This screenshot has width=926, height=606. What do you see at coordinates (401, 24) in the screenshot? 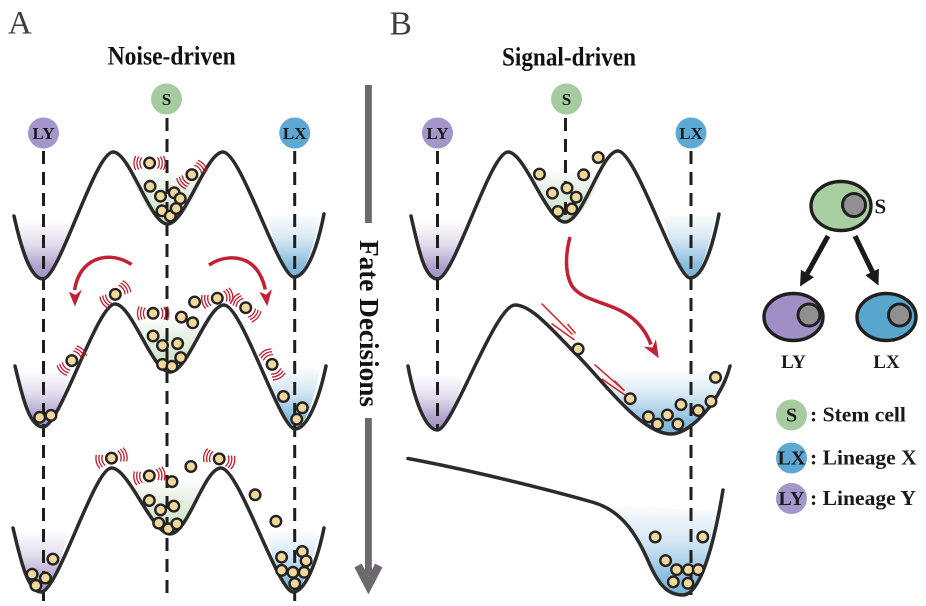
I see `svg-text: B` at bounding box center [401, 24].